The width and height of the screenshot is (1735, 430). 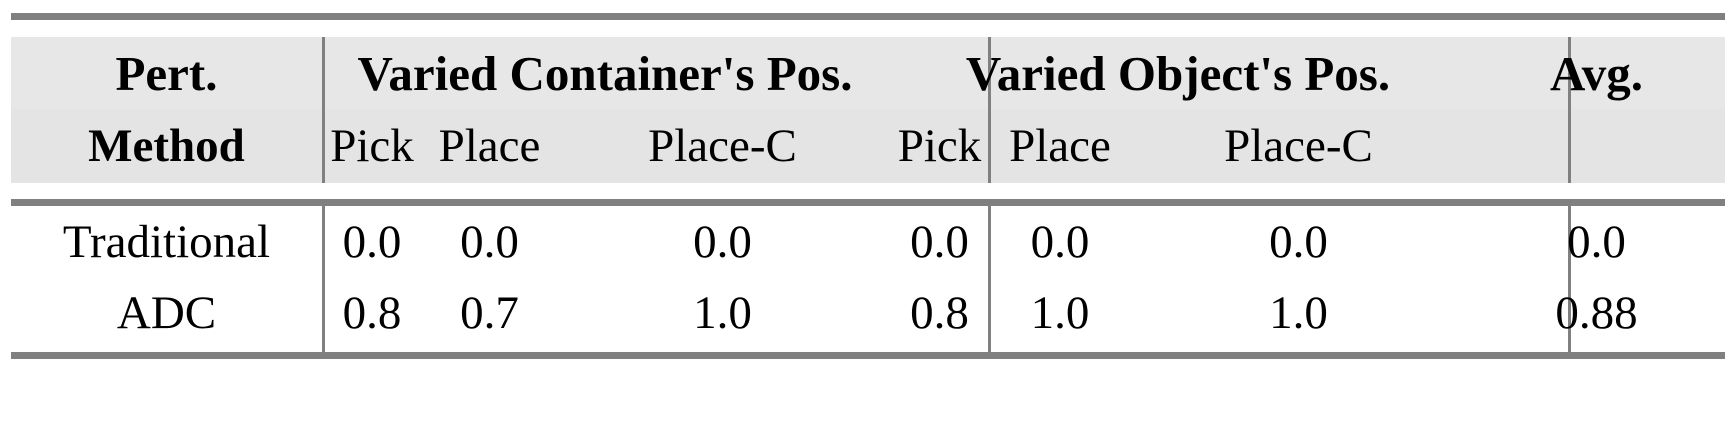 What do you see at coordinates (489, 146) in the screenshot?
I see `header-container-place: Place` at bounding box center [489, 146].